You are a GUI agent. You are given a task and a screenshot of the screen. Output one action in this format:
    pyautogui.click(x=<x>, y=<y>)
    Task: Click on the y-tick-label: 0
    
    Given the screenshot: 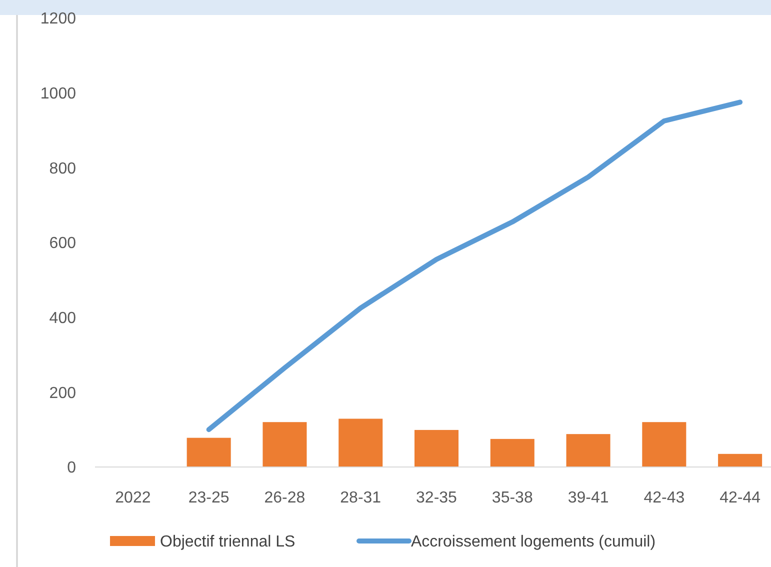 What is the action you would take?
    pyautogui.click(x=71, y=468)
    